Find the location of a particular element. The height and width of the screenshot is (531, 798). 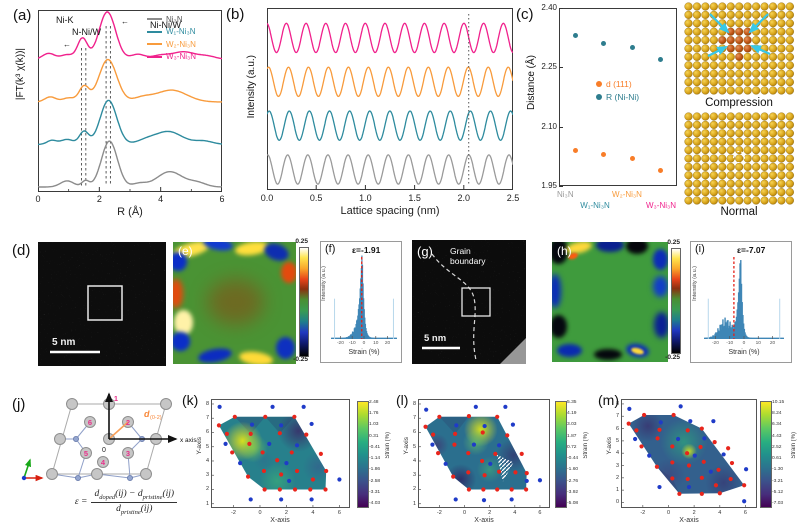

cbar-tick-label: -1.30 is located at coordinates (778, 470).